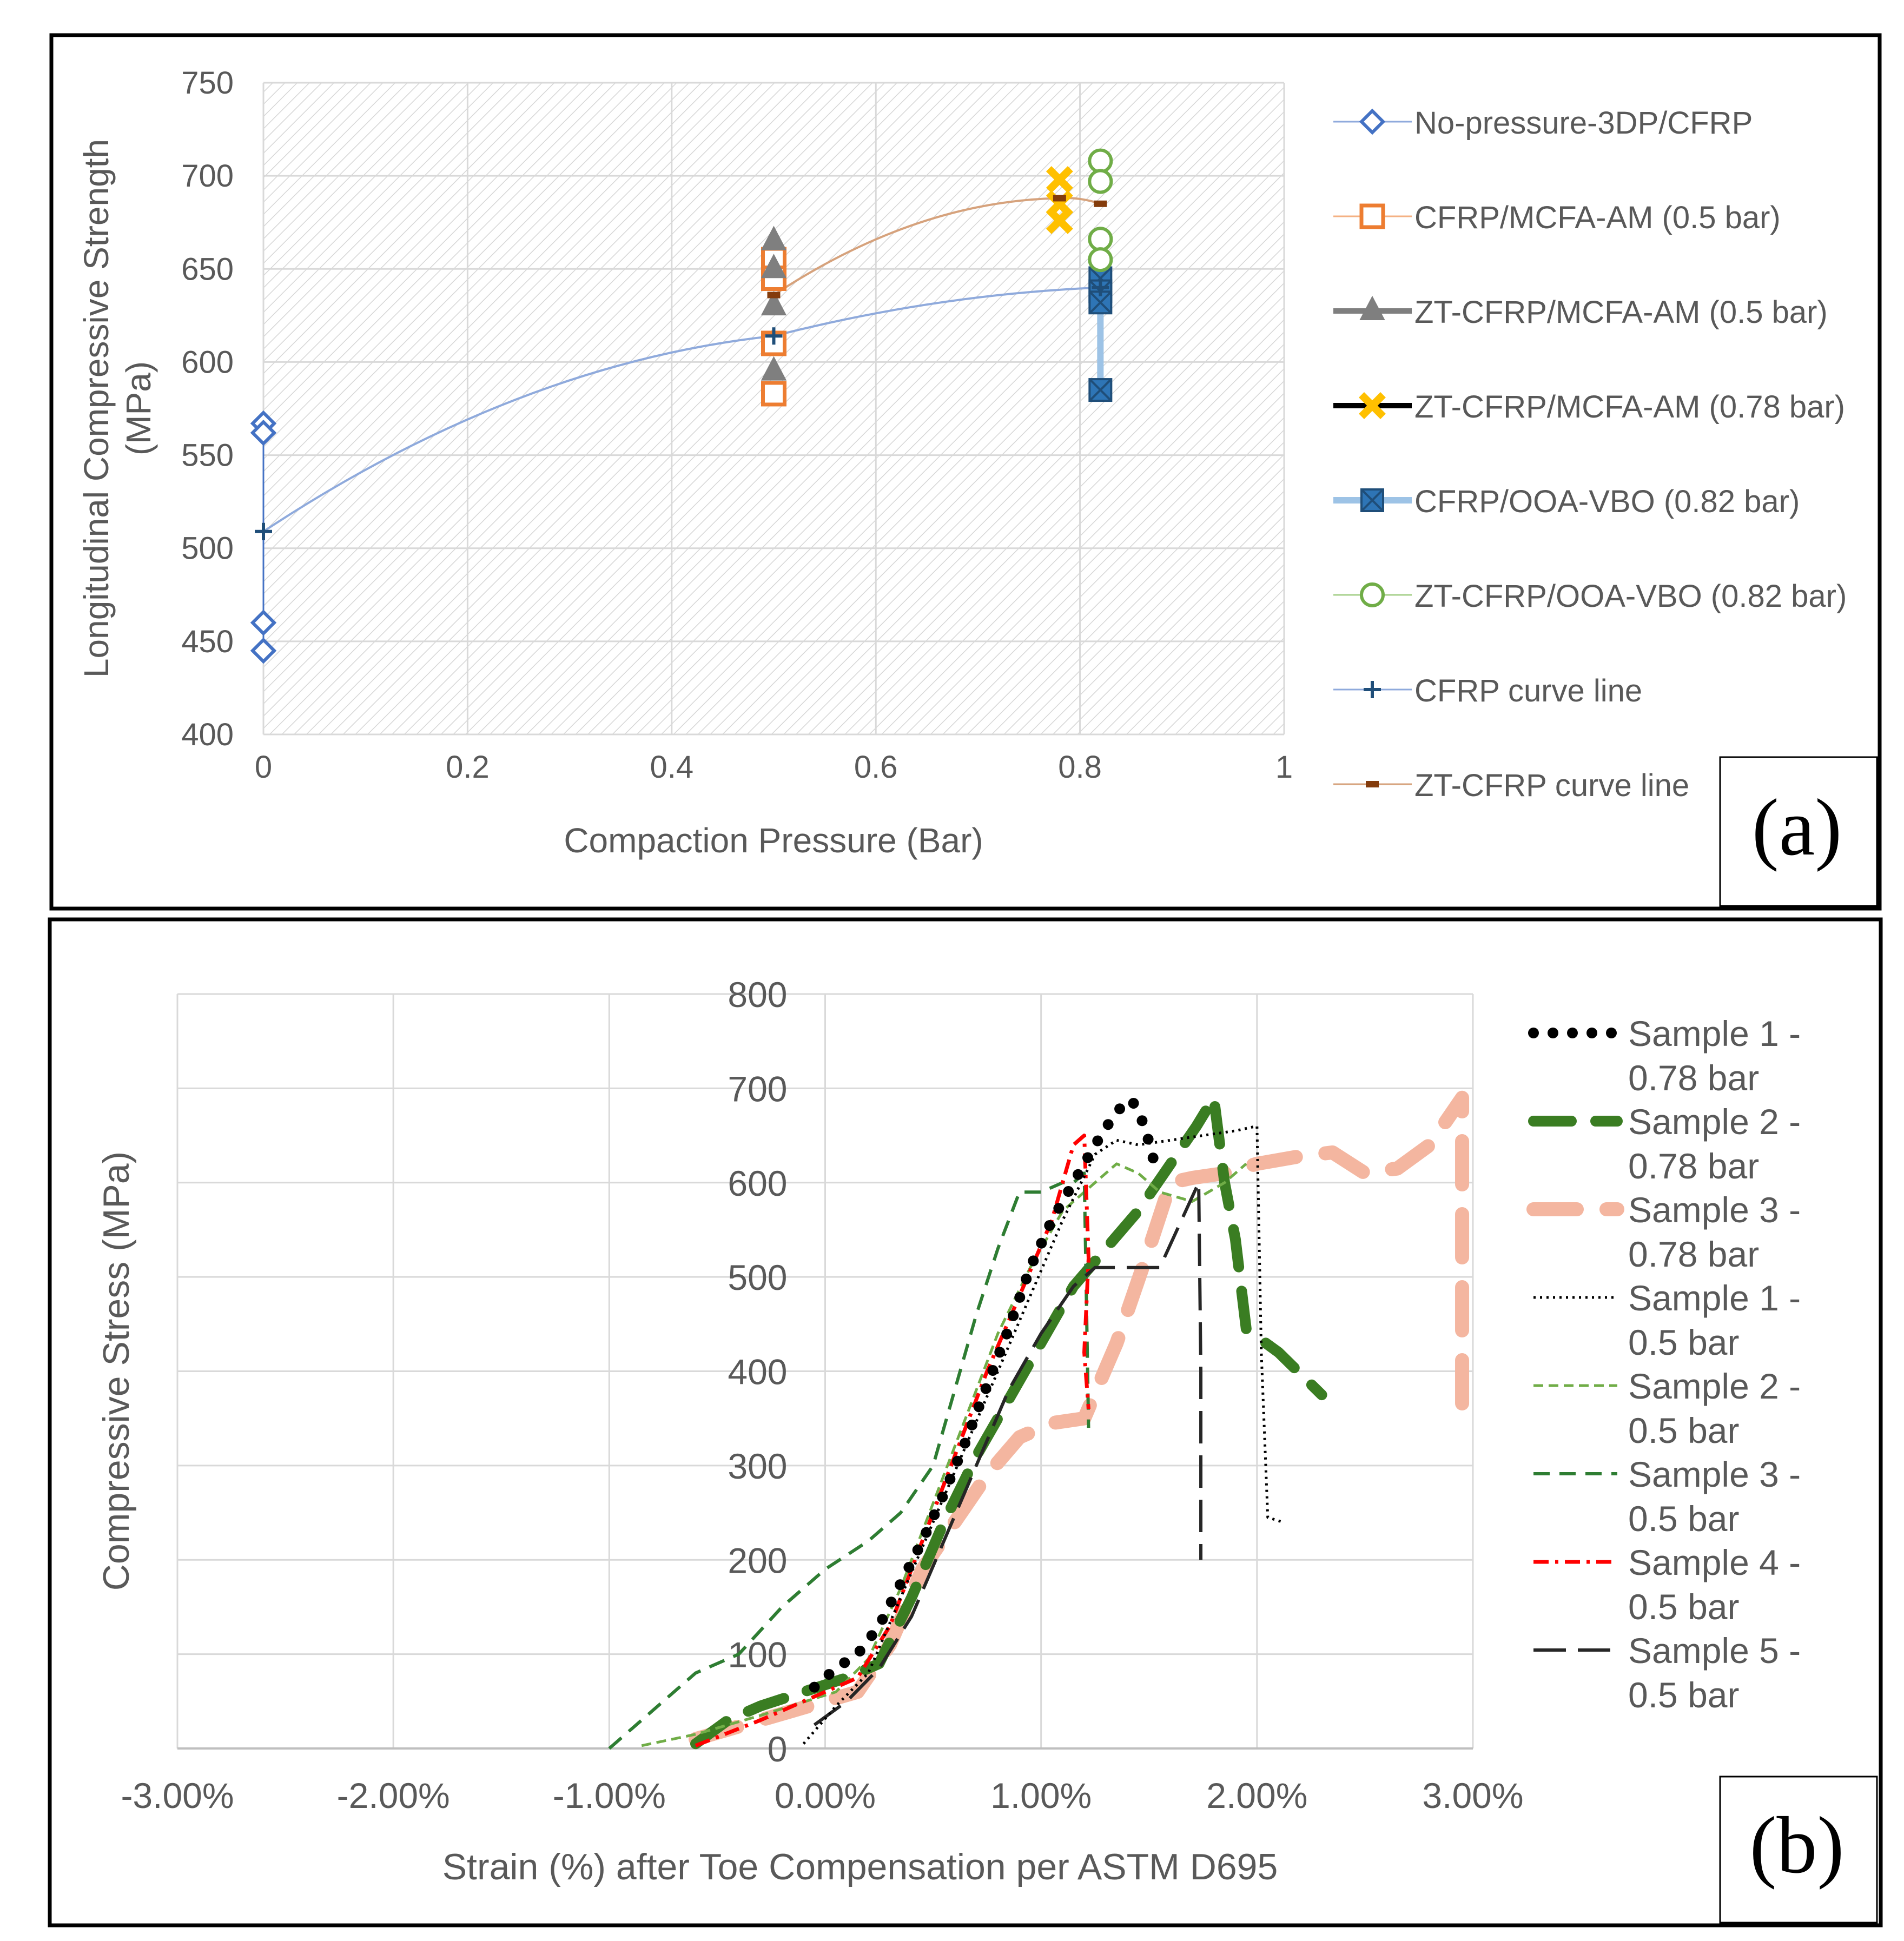  Describe the element at coordinates (177, 1796) in the screenshot. I see `panel-b-x-tick-label: -3.00%` at that location.